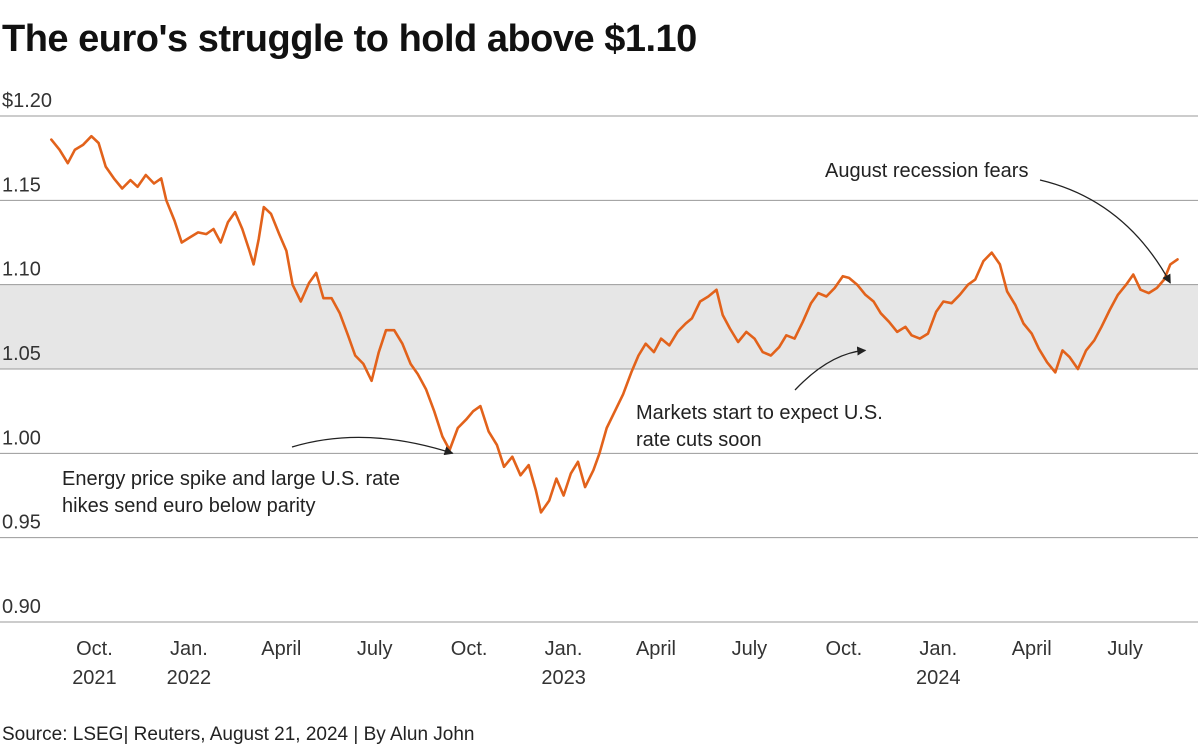 This screenshot has height=755, width=1200. What do you see at coordinates (21, 185) in the screenshot?
I see `y-tick-label: 1.15` at bounding box center [21, 185].